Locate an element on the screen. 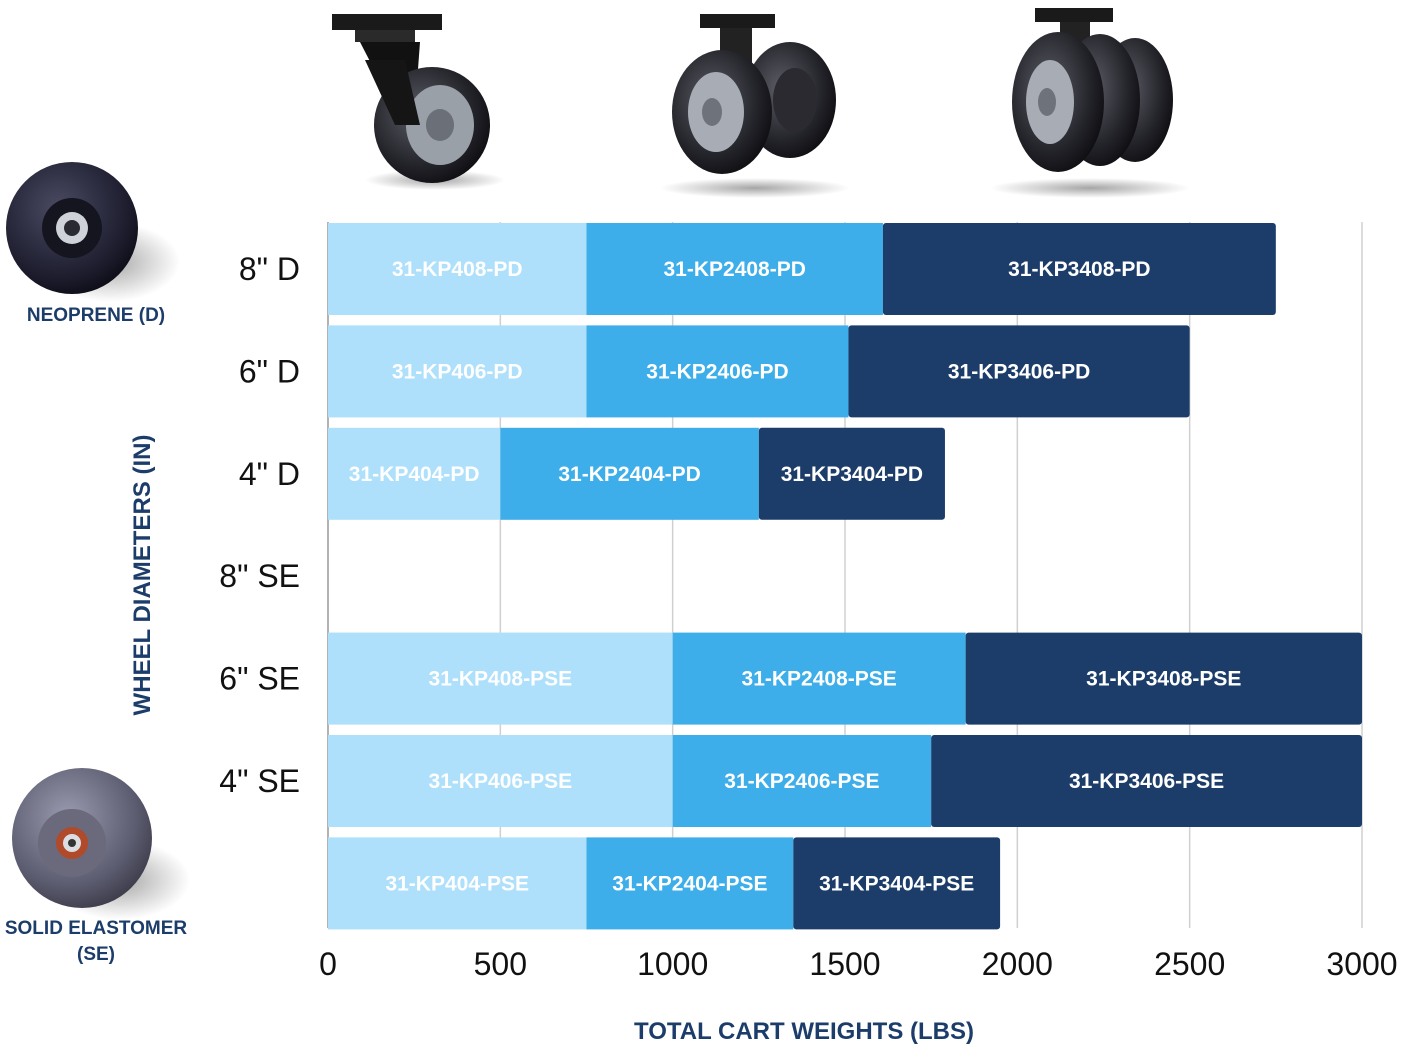 This screenshot has height=1045, width=1412. bar-label: 31-KP3406-PD is located at coordinates (1019, 371).